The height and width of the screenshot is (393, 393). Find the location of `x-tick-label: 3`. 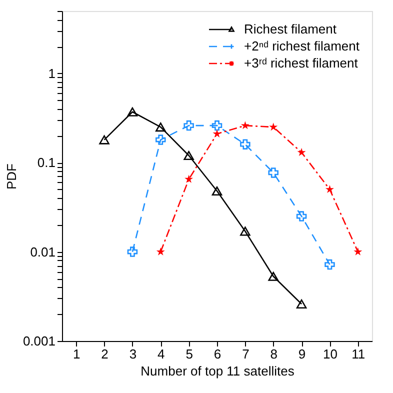

x-tick-label: 3 is located at coordinates (133, 354).